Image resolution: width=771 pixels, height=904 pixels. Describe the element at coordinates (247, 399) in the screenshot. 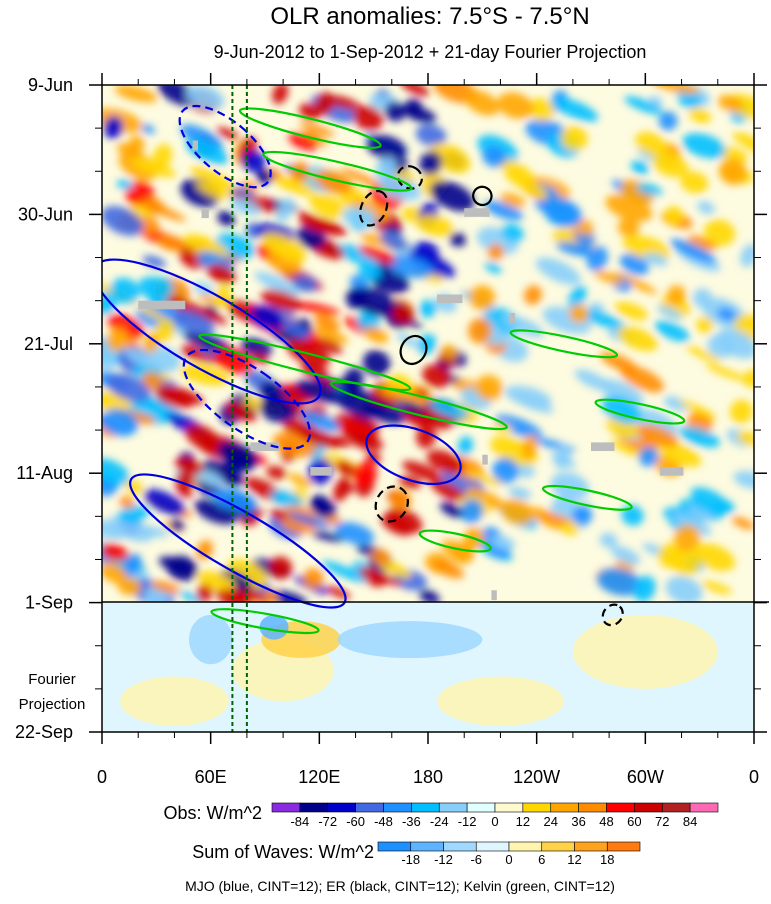

I see `mjo-contour` at that location.